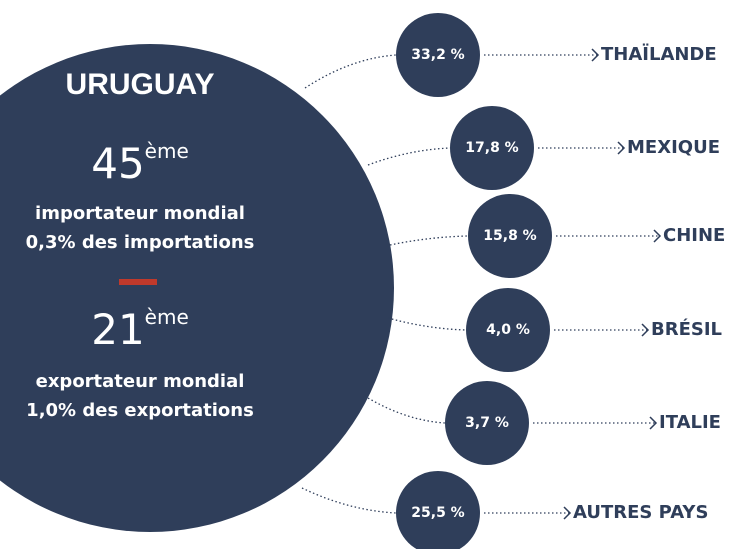 Image resolution: width=744 pixels, height=549 pixels. I want to click on partner-share: 17,8 %, so click(491, 148).